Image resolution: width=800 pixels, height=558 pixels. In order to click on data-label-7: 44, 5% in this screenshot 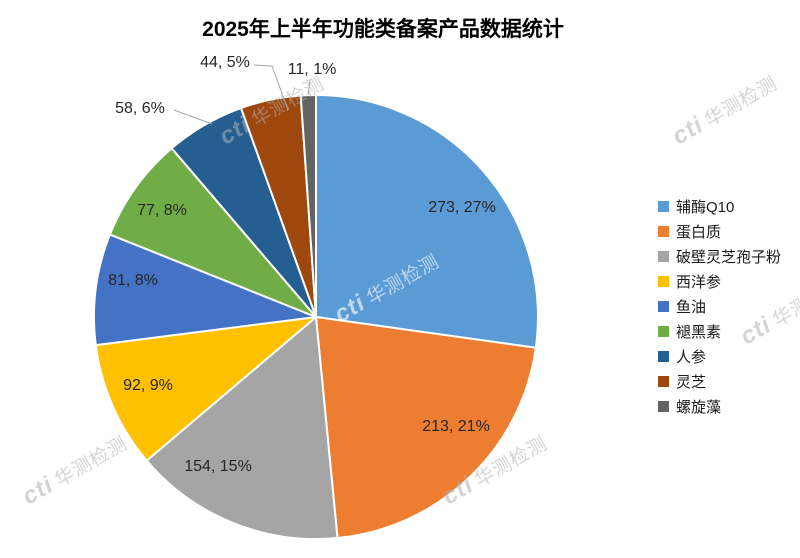, I will do `click(225, 62)`.